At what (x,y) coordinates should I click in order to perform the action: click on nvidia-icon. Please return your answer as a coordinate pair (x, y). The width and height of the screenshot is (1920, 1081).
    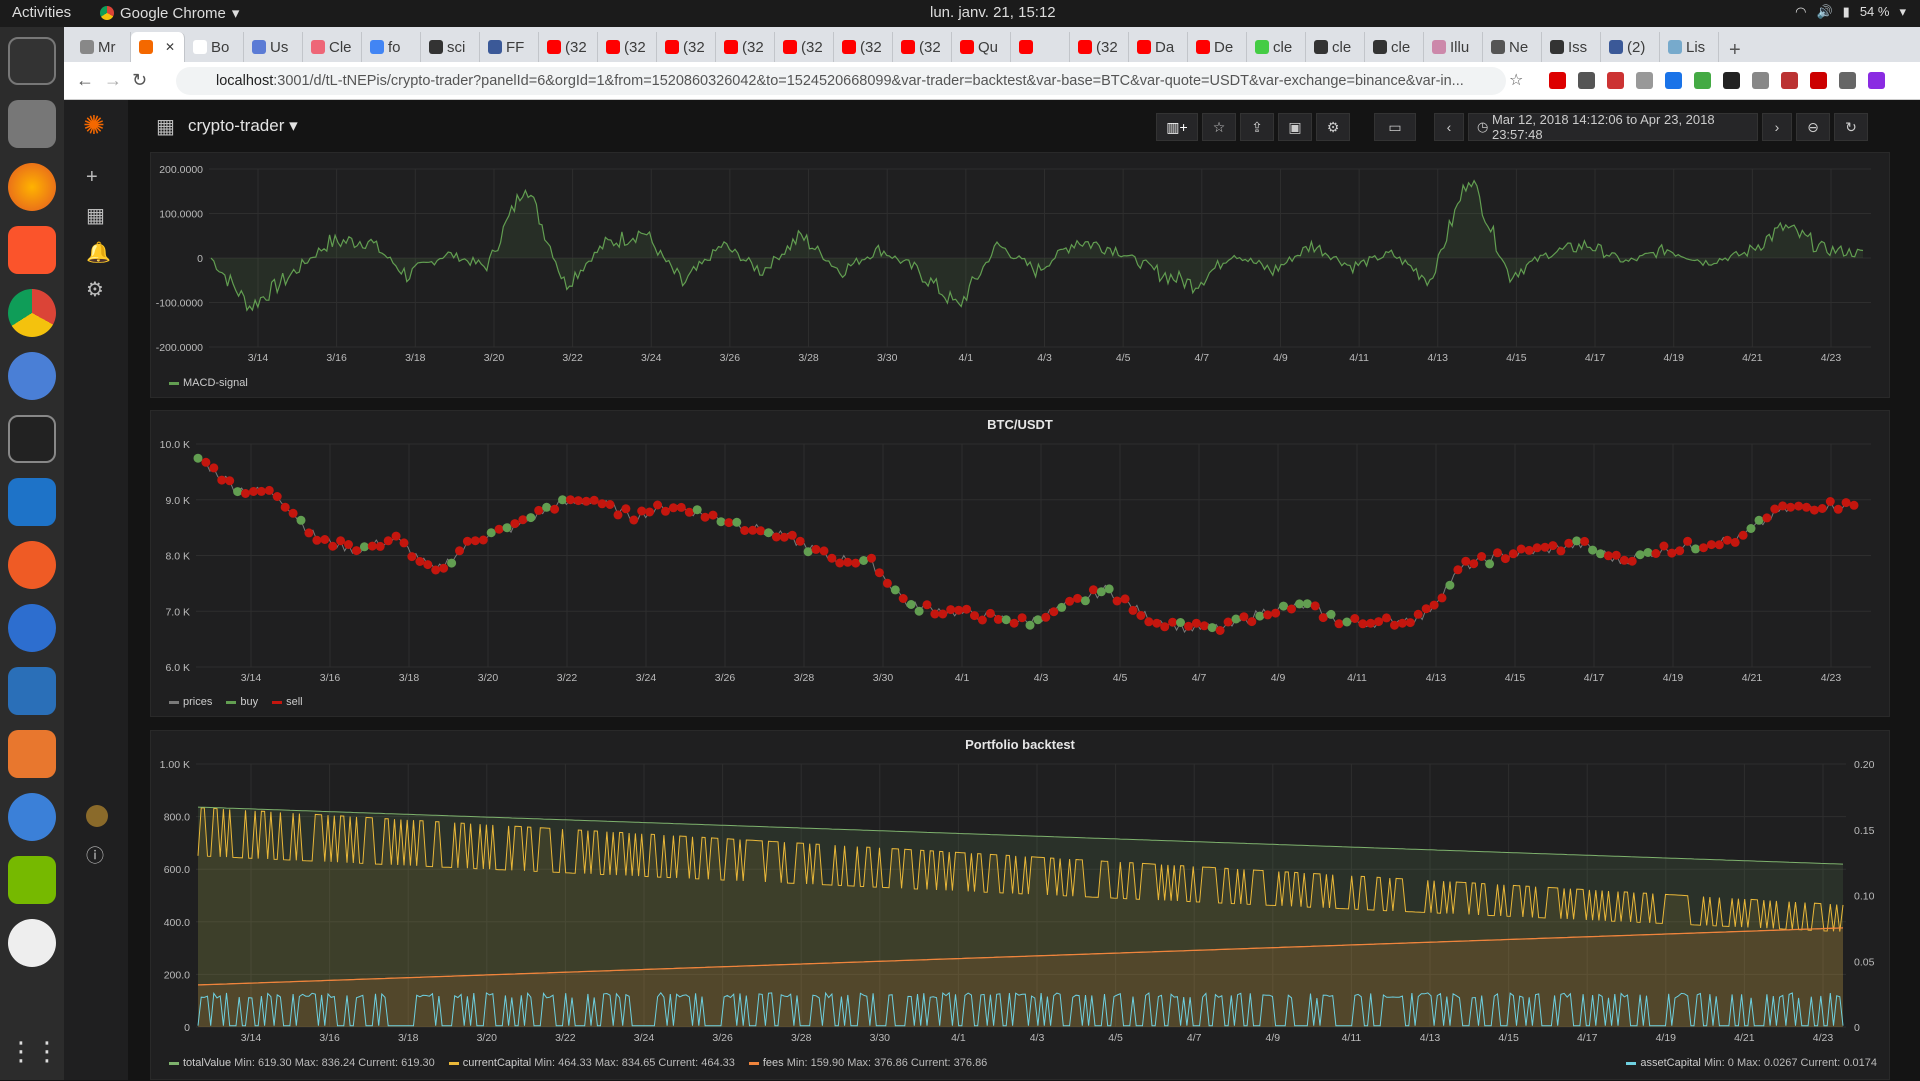
    Looking at the image, I should click on (32, 880).